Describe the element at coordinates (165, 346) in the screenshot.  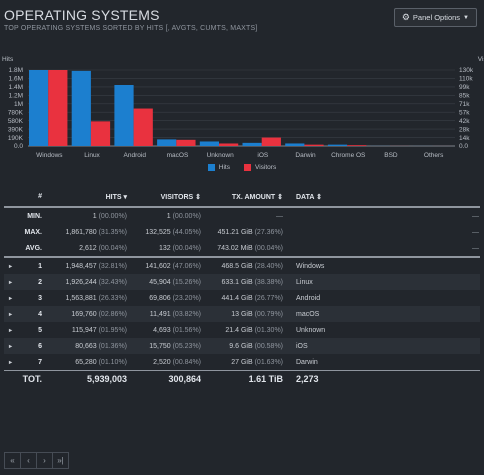
I see `row-visitors: 15,750 (05.23%)` at that location.